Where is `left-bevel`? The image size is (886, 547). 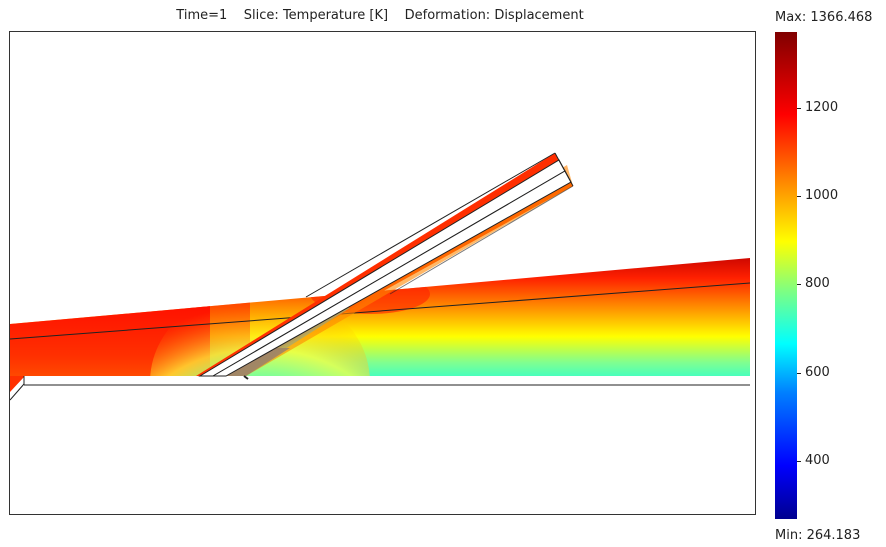 left-bevel is located at coordinates (17, 384).